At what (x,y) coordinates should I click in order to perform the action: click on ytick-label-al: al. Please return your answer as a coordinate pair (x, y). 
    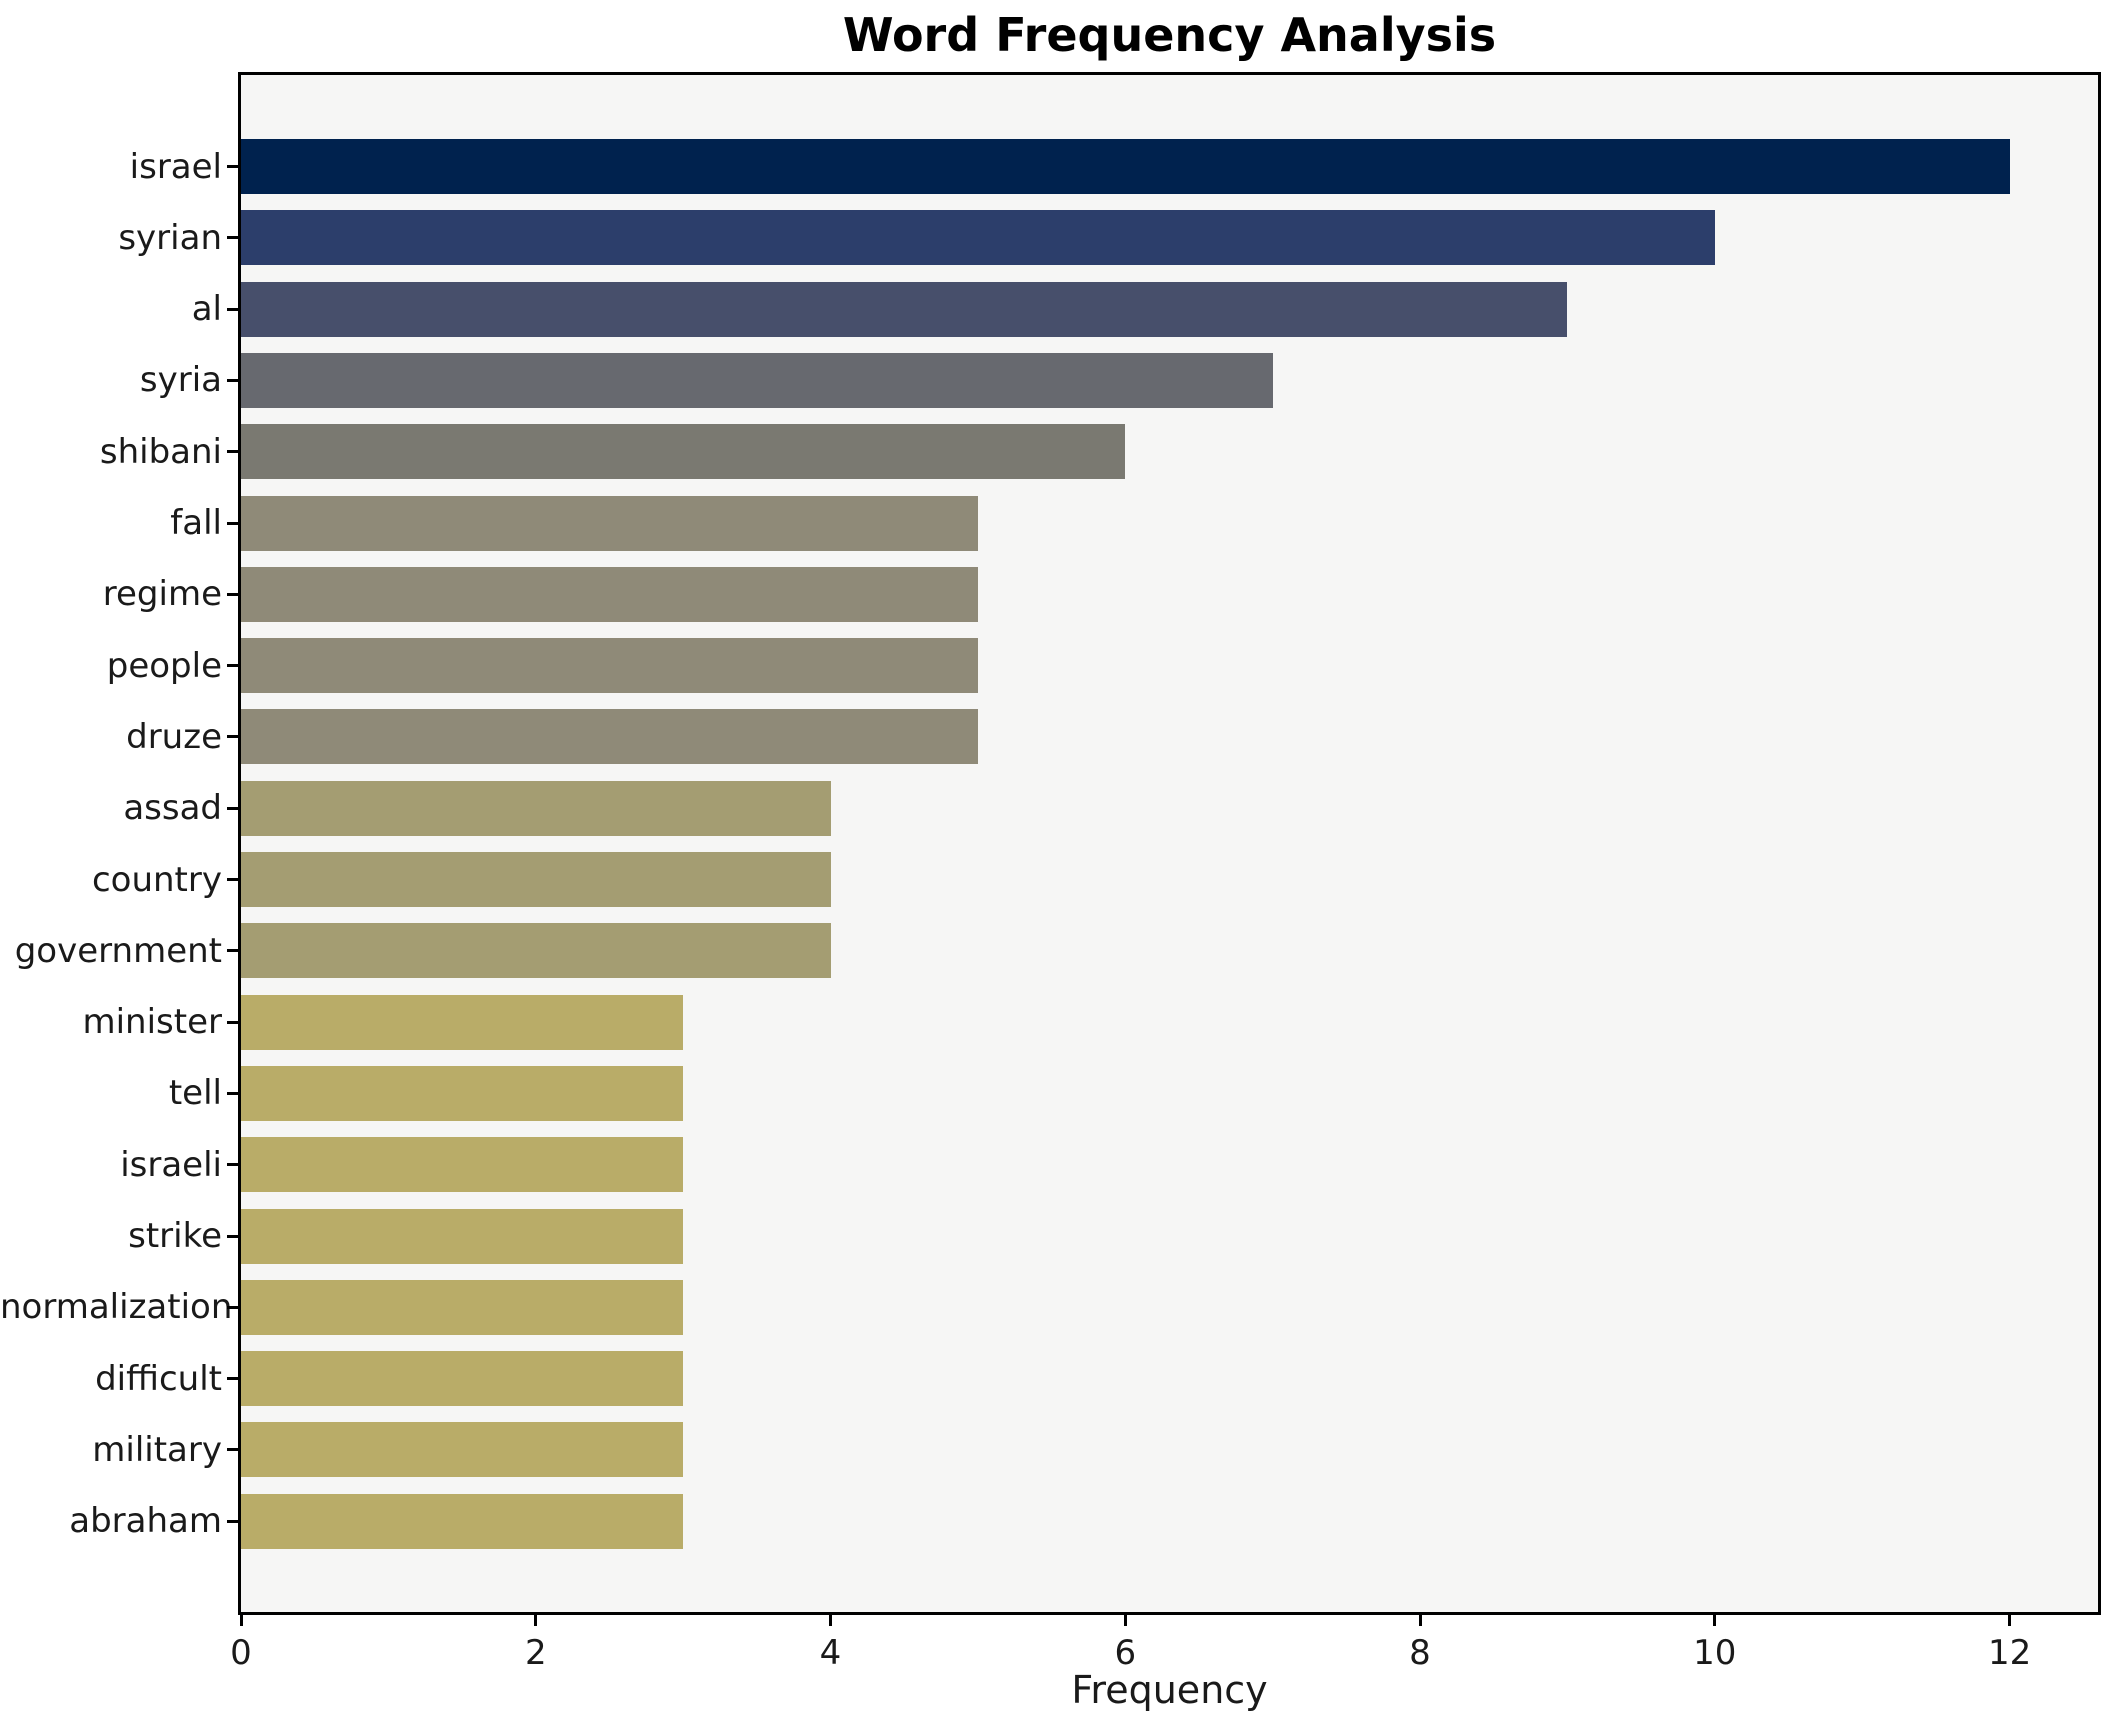
    Looking at the image, I should click on (206, 309).